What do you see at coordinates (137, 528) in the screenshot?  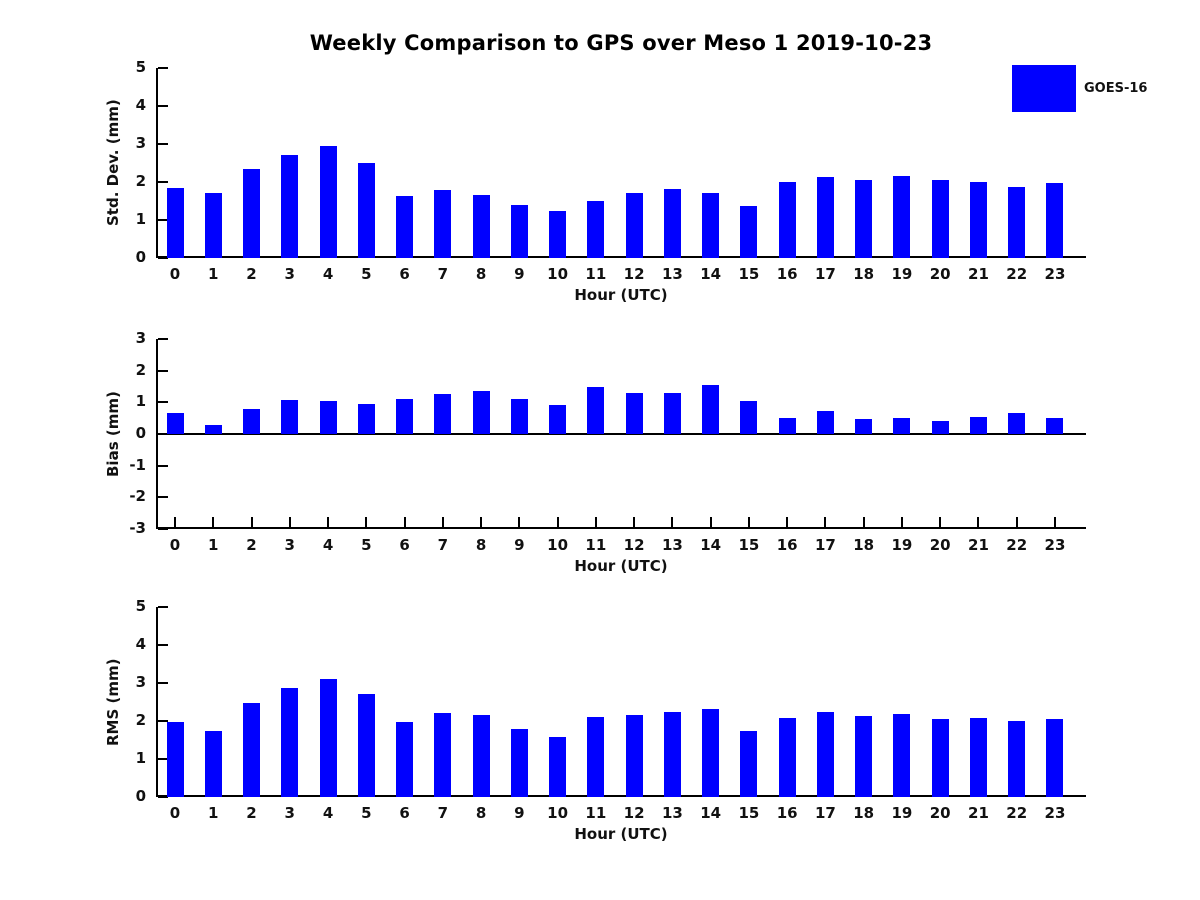 I see `y-tick-label: -3` at bounding box center [137, 528].